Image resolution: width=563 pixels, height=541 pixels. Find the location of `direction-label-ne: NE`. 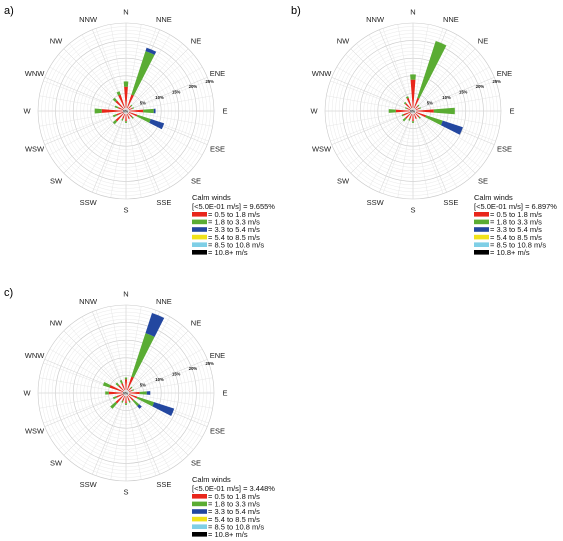

direction-label-ne: NE is located at coordinates (483, 41).